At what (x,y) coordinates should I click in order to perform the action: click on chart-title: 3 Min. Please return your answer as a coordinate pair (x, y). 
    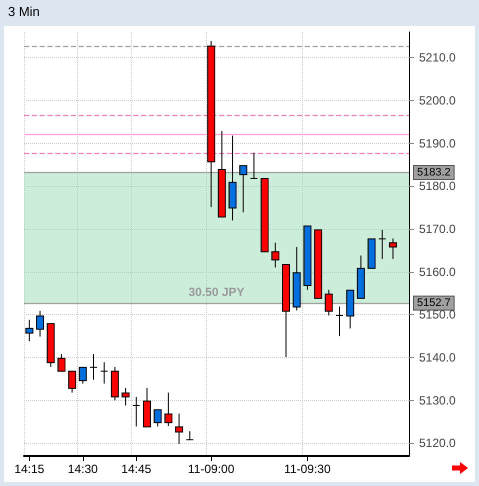
    Looking at the image, I should click on (24, 11).